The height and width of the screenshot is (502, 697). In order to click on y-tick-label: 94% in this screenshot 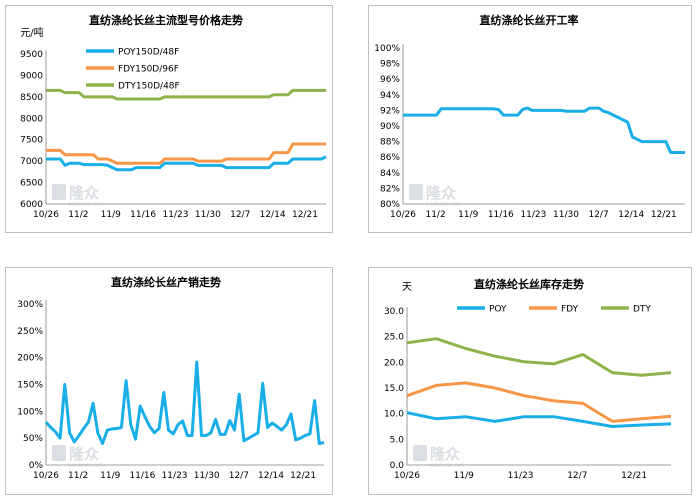, I will do `click(390, 96)`.